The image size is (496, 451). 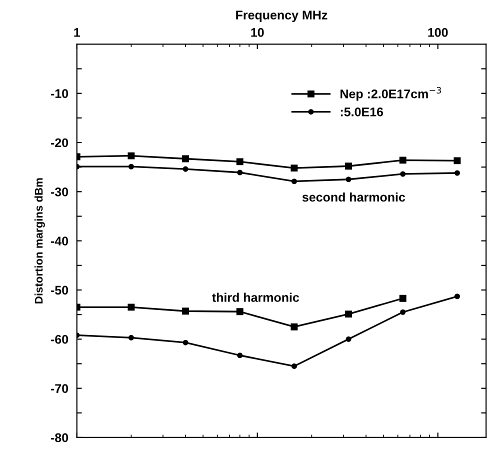 What do you see at coordinates (362, 111) in the screenshot?
I see `legend-label: :5.0E16` at bounding box center [362, 111].